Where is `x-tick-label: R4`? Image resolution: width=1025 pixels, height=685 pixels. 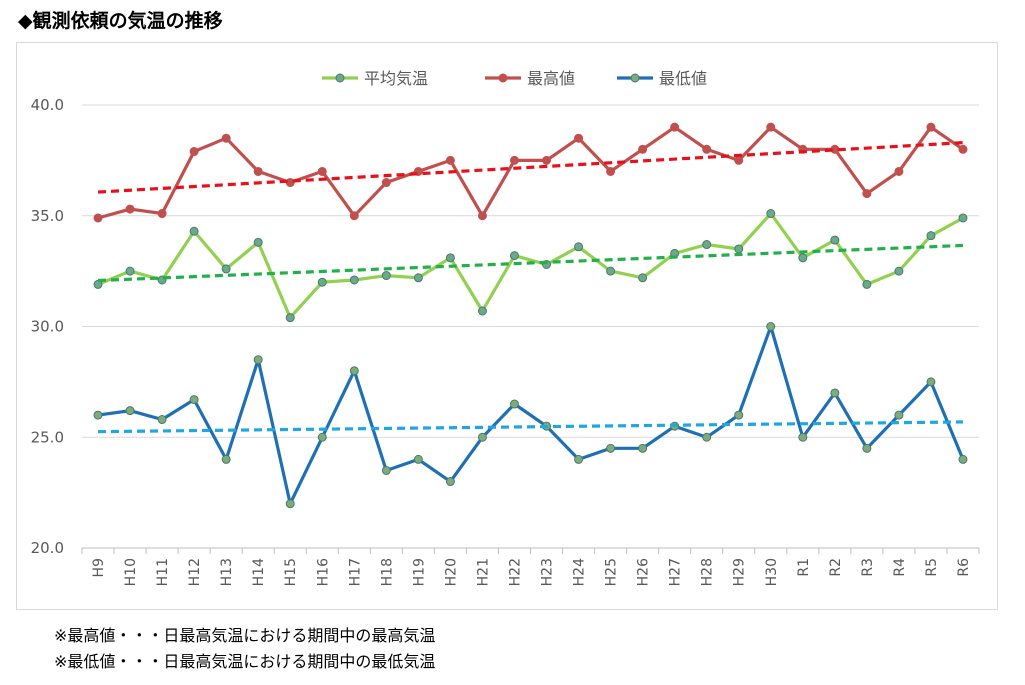 x-tick-label: R4 is located at coordinates (900, 567).